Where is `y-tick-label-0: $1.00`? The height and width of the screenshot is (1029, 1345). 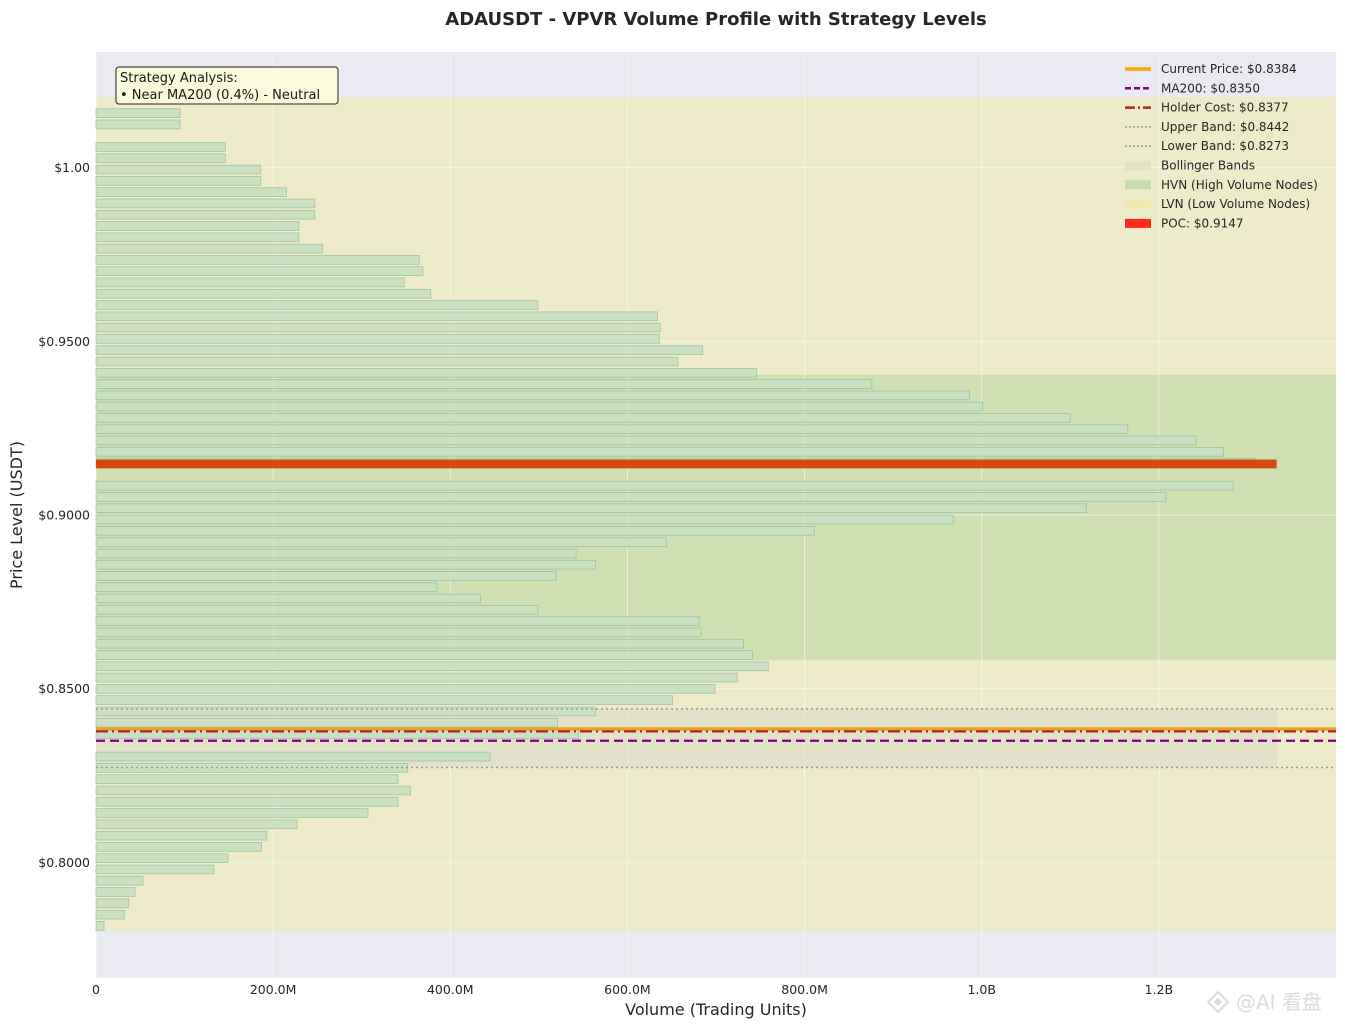 y-tick-label-0: $1.00 is located at coordinates (72, 167).